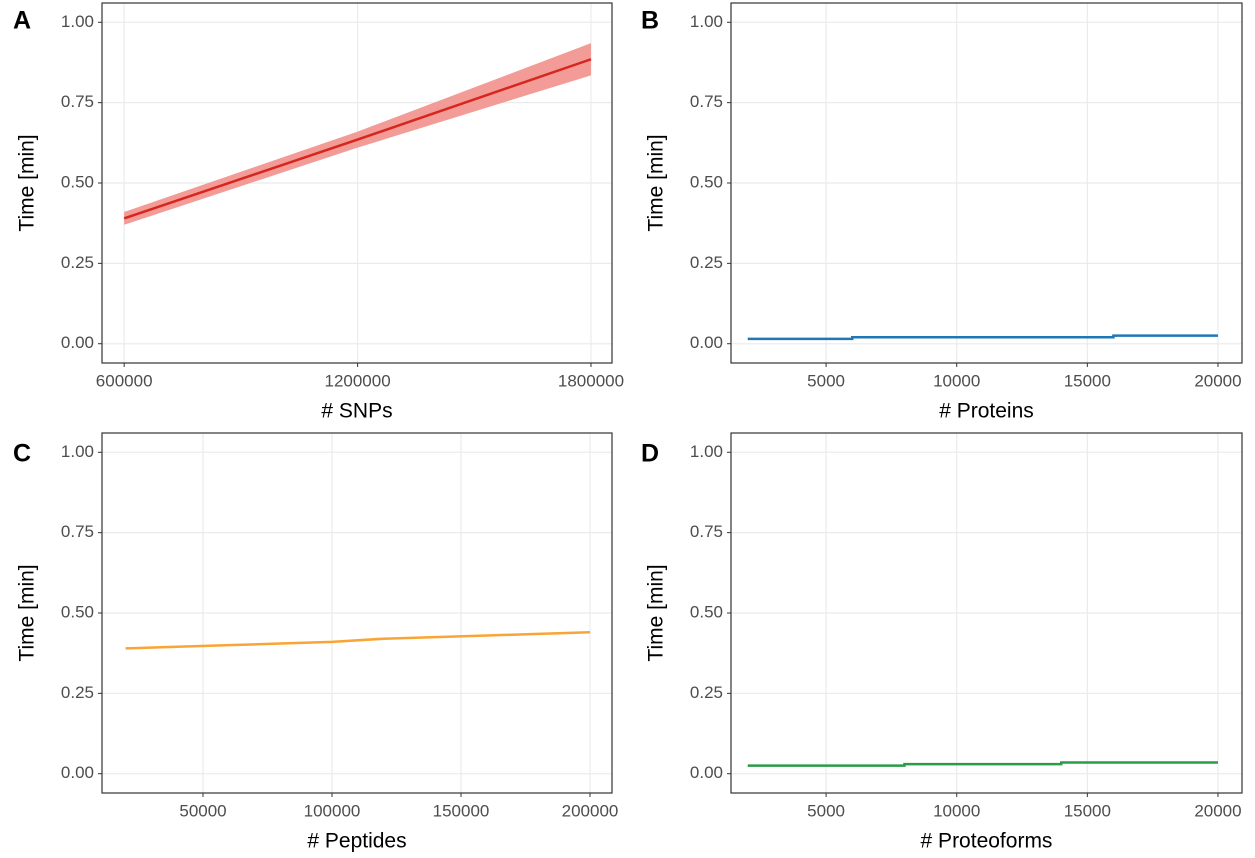 The width and height of the screenshot is (1255, 858). I want to click on x-axis-label: # SNPs, so click(356, 411).